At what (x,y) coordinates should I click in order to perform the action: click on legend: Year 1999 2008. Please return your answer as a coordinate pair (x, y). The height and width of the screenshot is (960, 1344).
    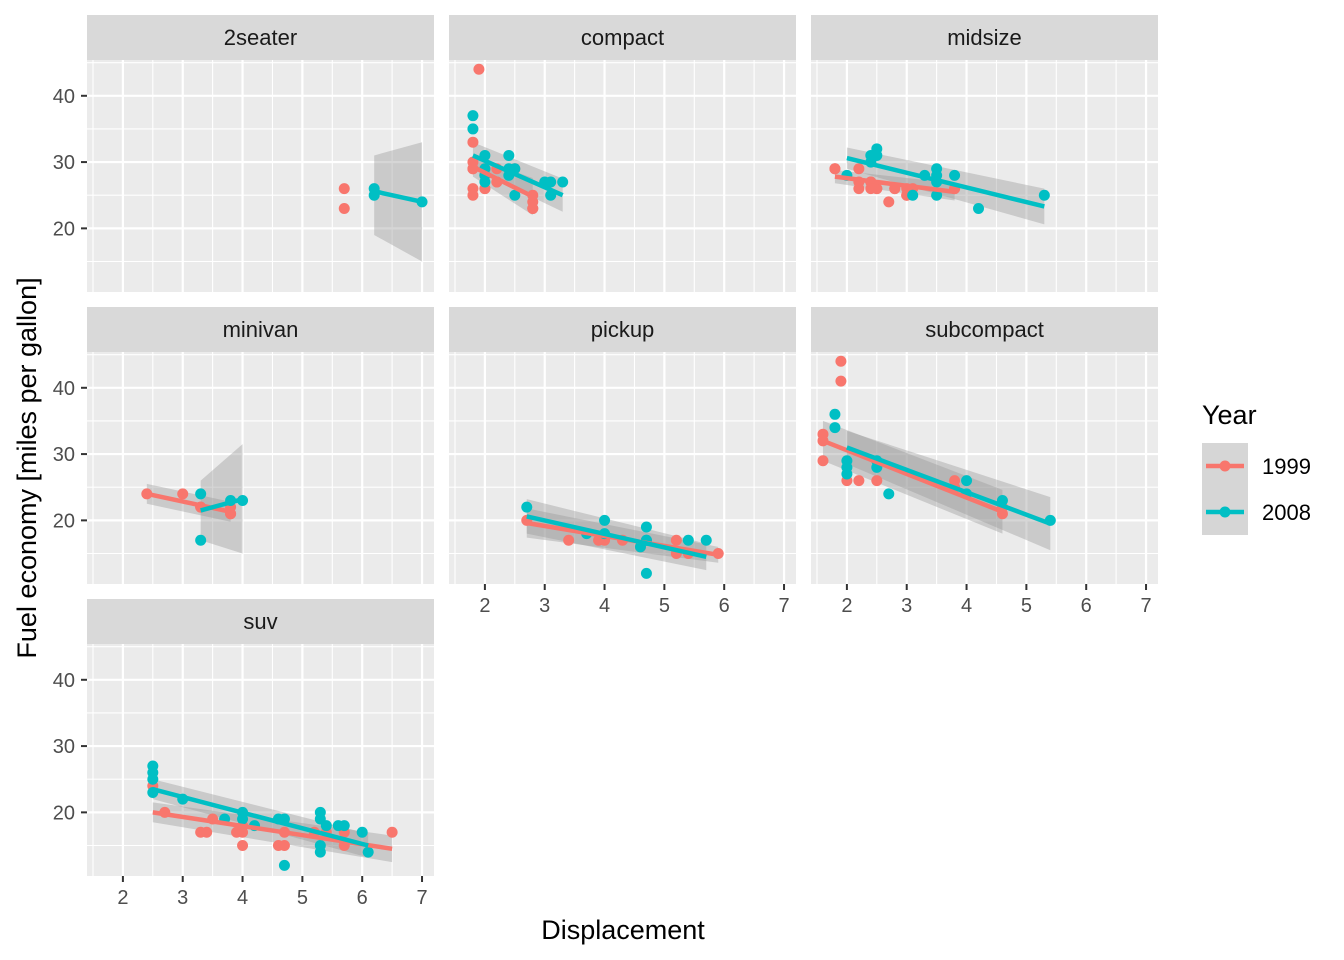
    Looking at the image, I should click on (1256, 467).